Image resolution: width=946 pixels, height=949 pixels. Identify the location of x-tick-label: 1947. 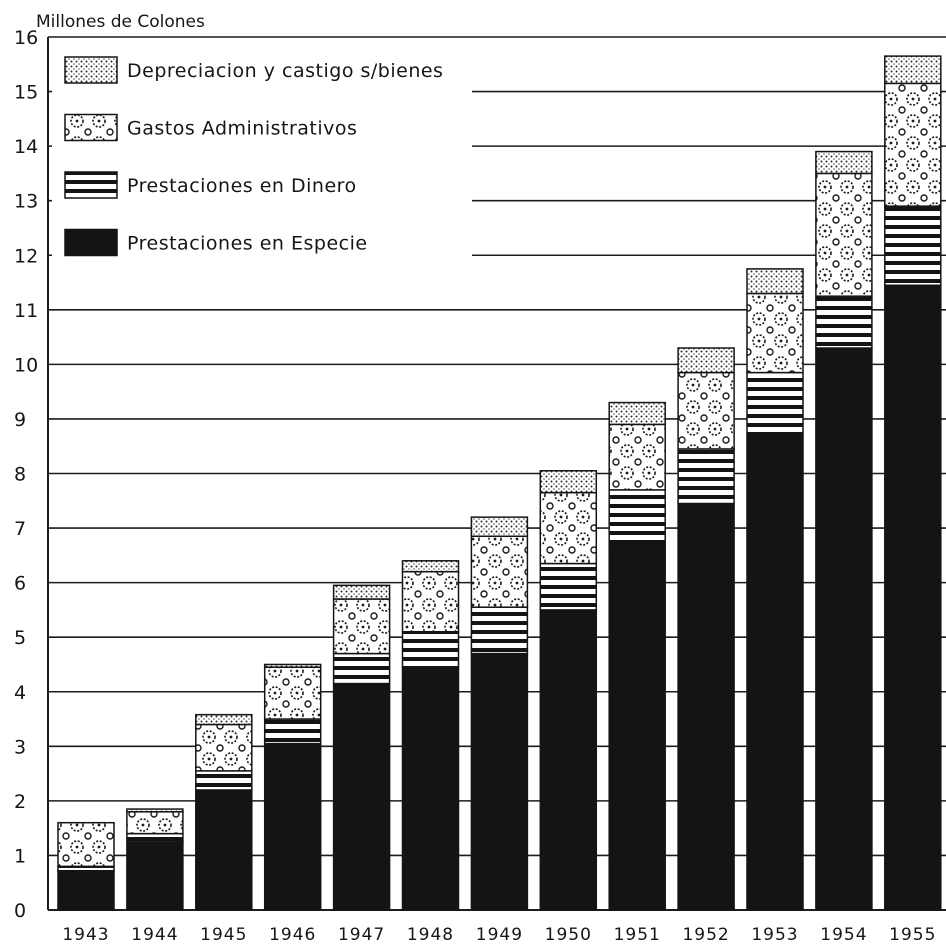
(361, 935).